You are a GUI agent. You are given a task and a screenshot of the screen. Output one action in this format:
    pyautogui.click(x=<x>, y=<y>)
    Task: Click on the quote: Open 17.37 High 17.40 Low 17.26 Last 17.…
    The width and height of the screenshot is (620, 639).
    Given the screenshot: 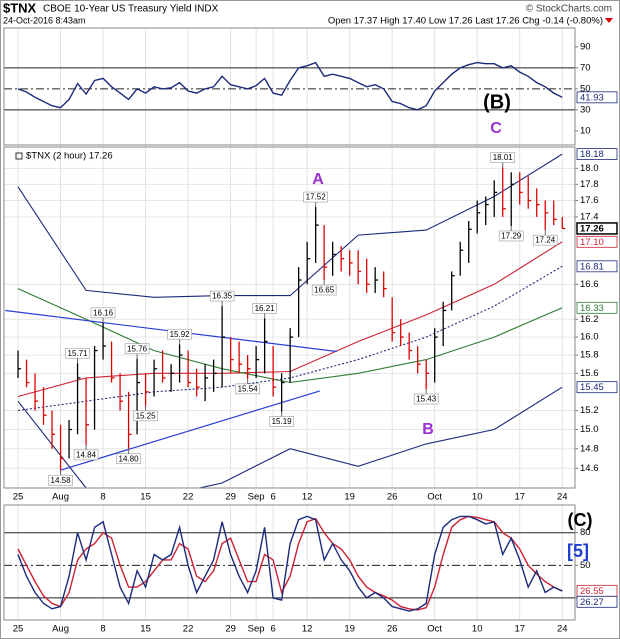 What is the action you would take?
    pyautogui.click(x=465, y=21)
    